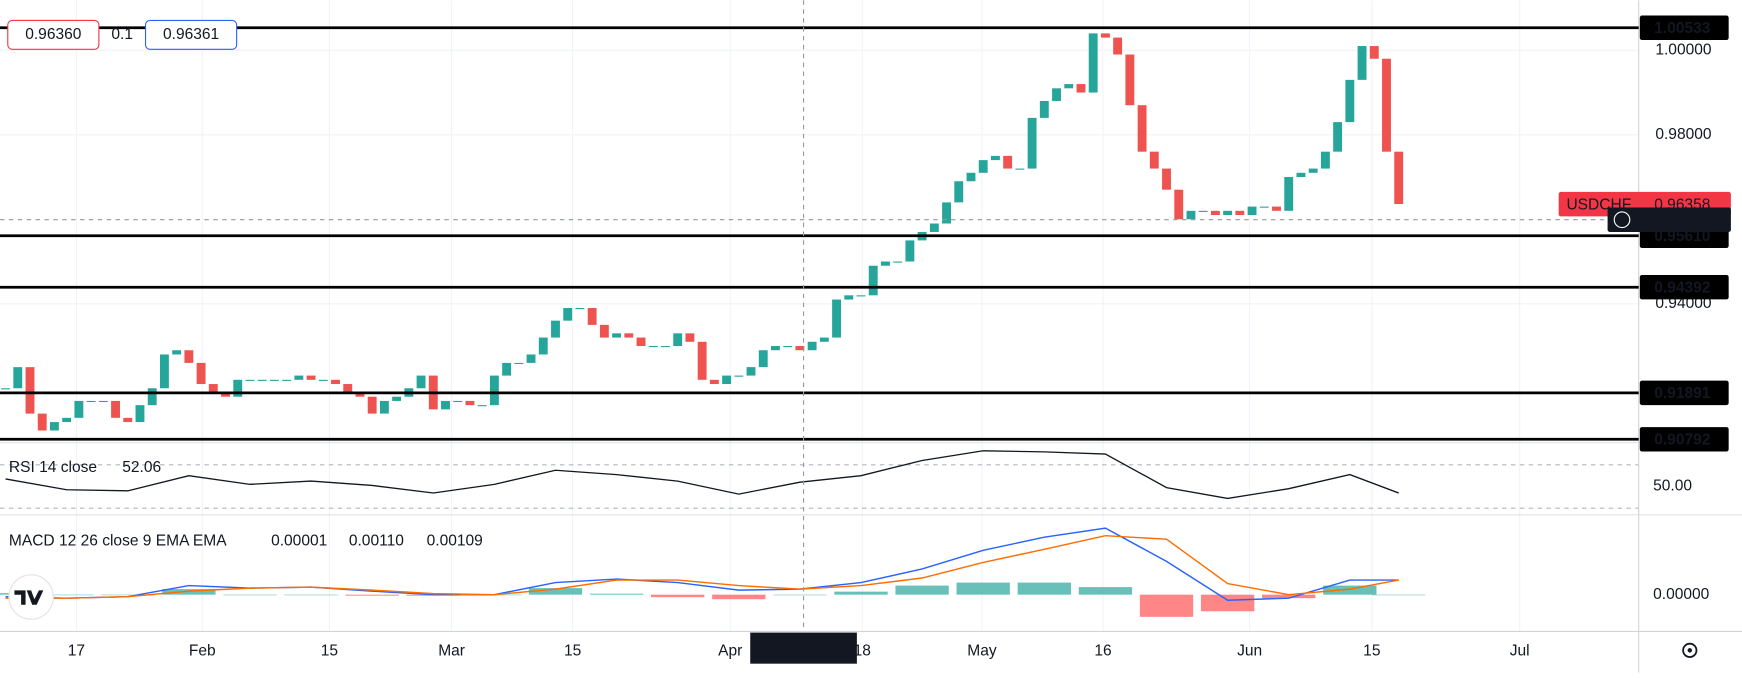  What do you see at coordinates (1672, 486) in the screenshot?
I see `y-tick-label: 50.00` at bounding box center [1672, 486].